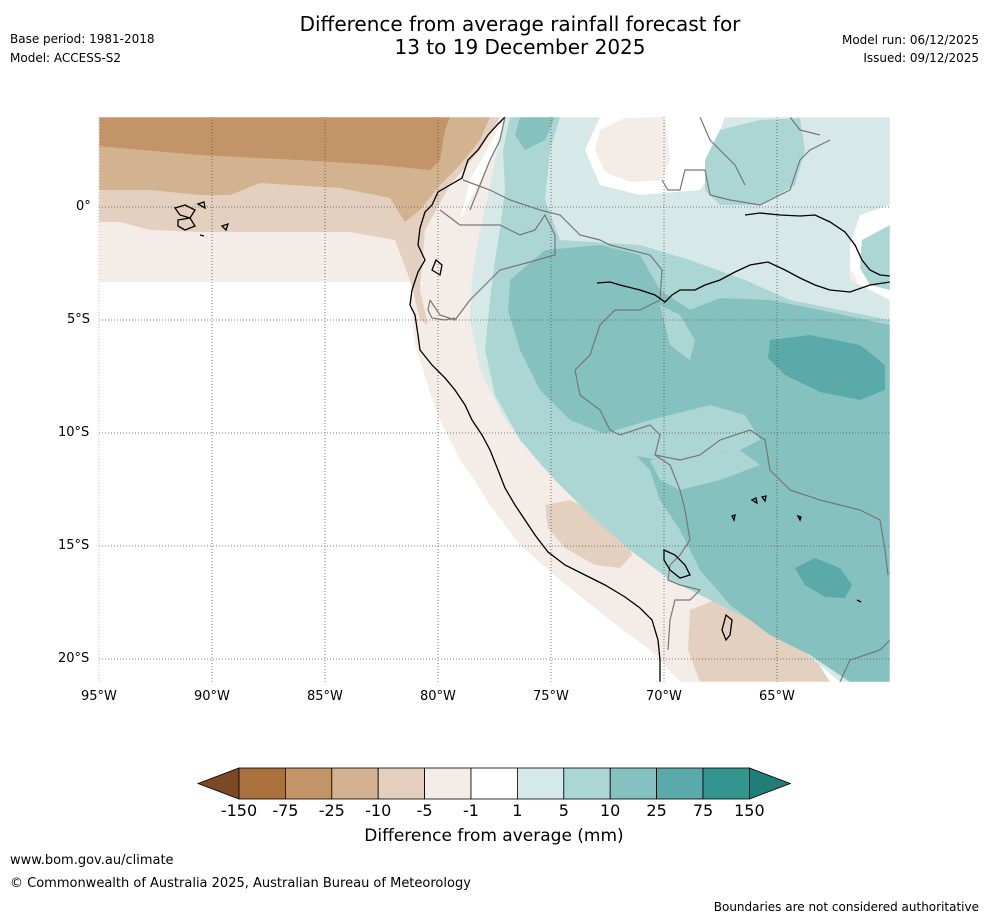 The height and width of the screenshot is (919, 988). What do you see at coordinates (74, 658) in the screenshot?
I see `lat-label-20s: 20°S` at bounding box center [74, 658].